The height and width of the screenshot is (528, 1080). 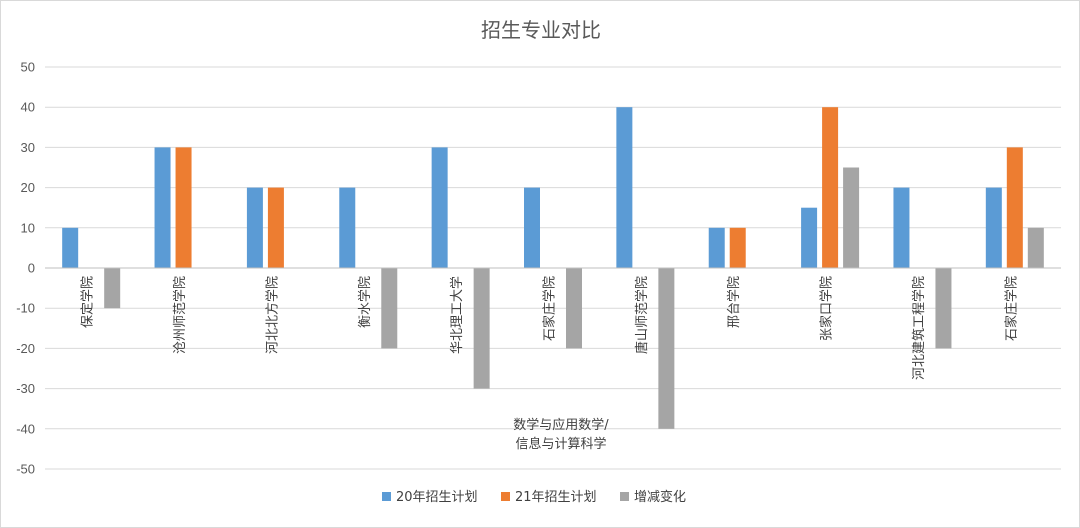 I want to click on y-tick-label: 30, so click(x=28, y=147).